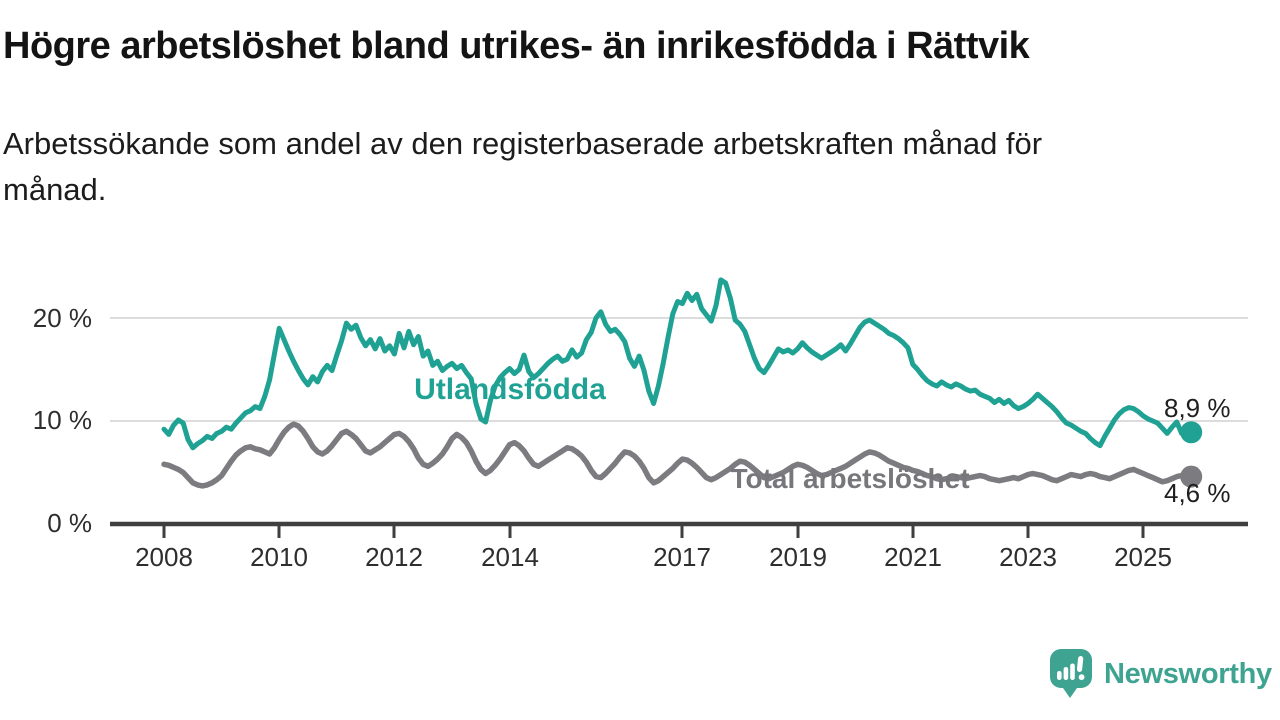 This screenshot has width=1280, height=720. Describe the element at coordinates (510, 389) in the screenshot. I see `series-label-foreign-born: Utlandsfödda` at that location.